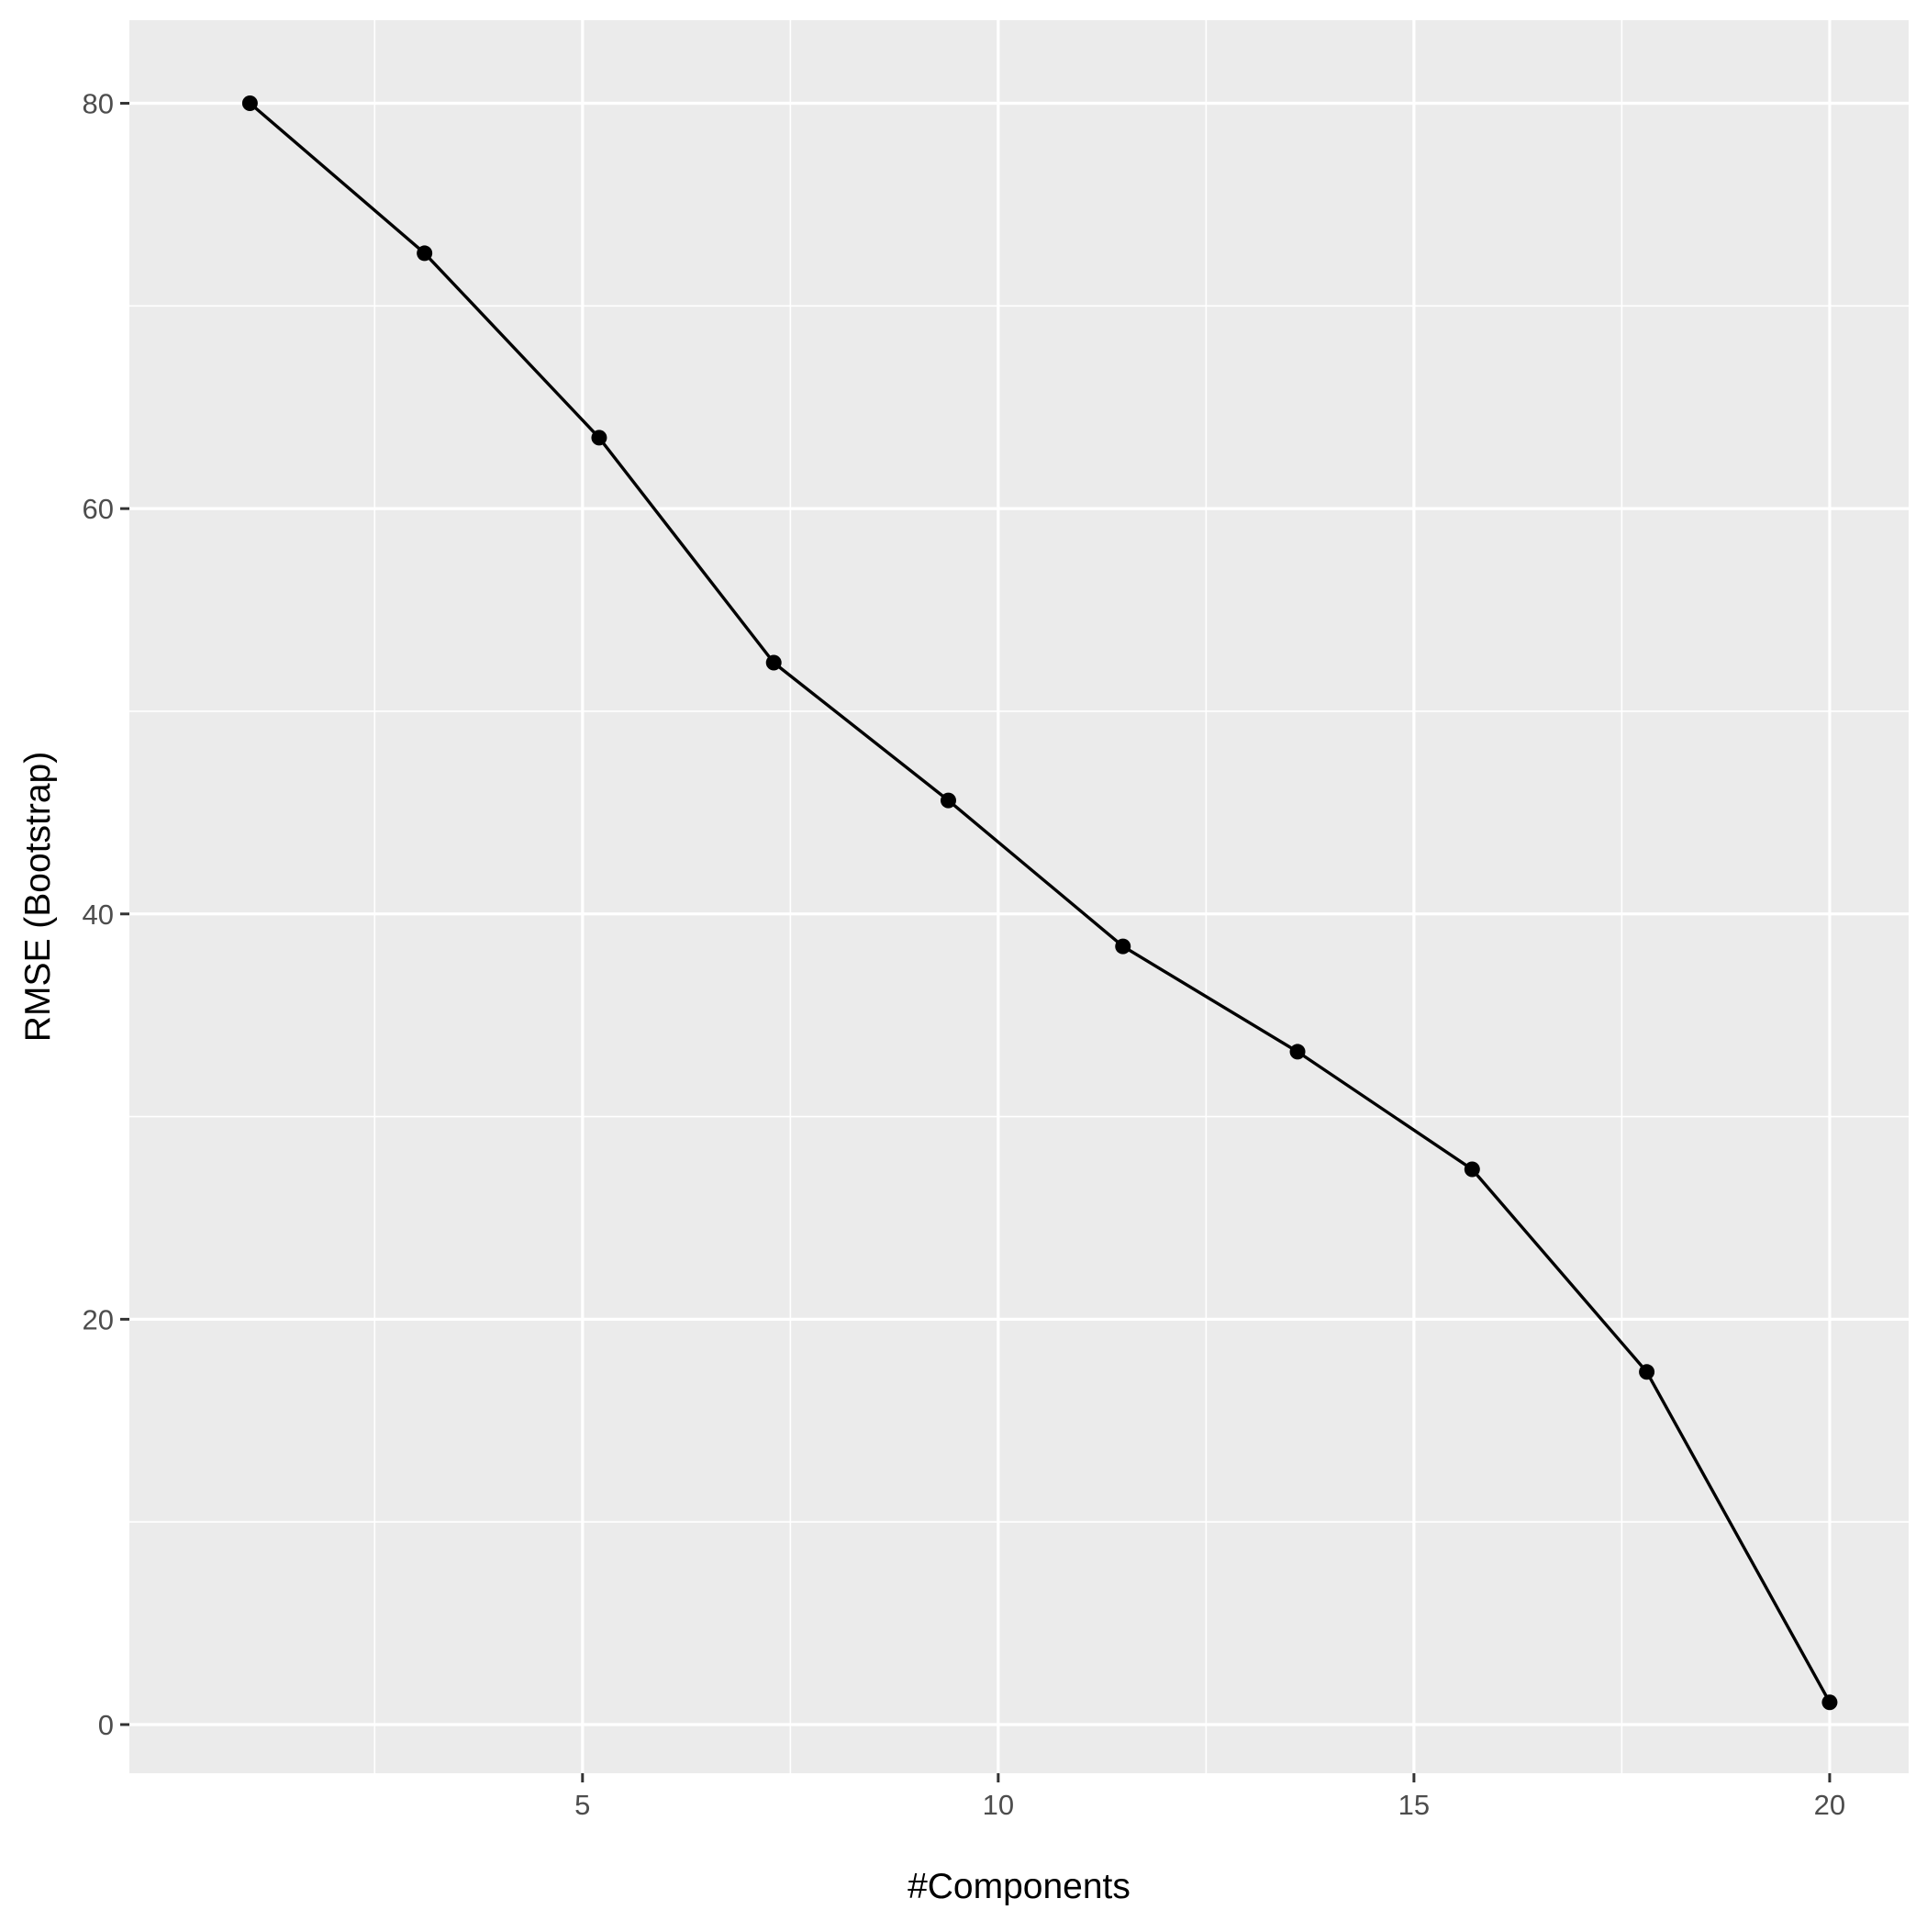 This screenshot has width=1927, height=1932. What do you see at coordinates (106, 1725) in the screenshot?
I see `y-tick-label: 0` at bounding box center [106, 1725].